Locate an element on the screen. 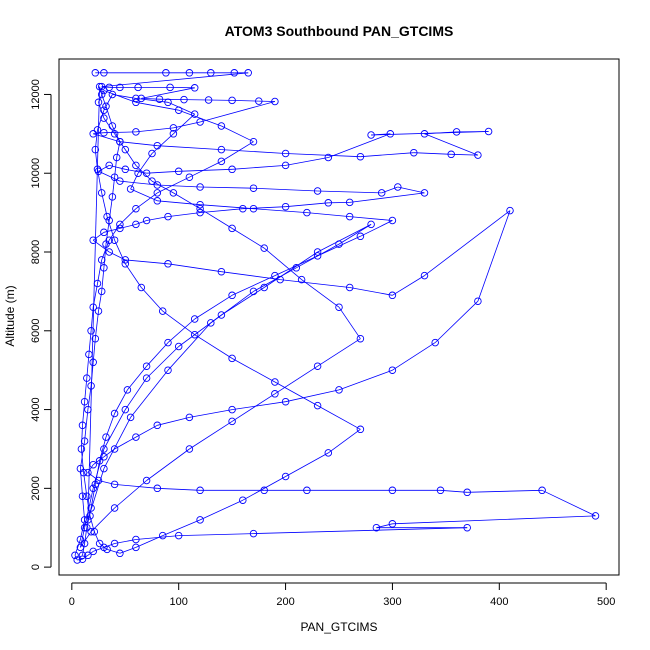 The image size is (650, 650). y-tick-label: 4000 is located at coordinates (36, 409).